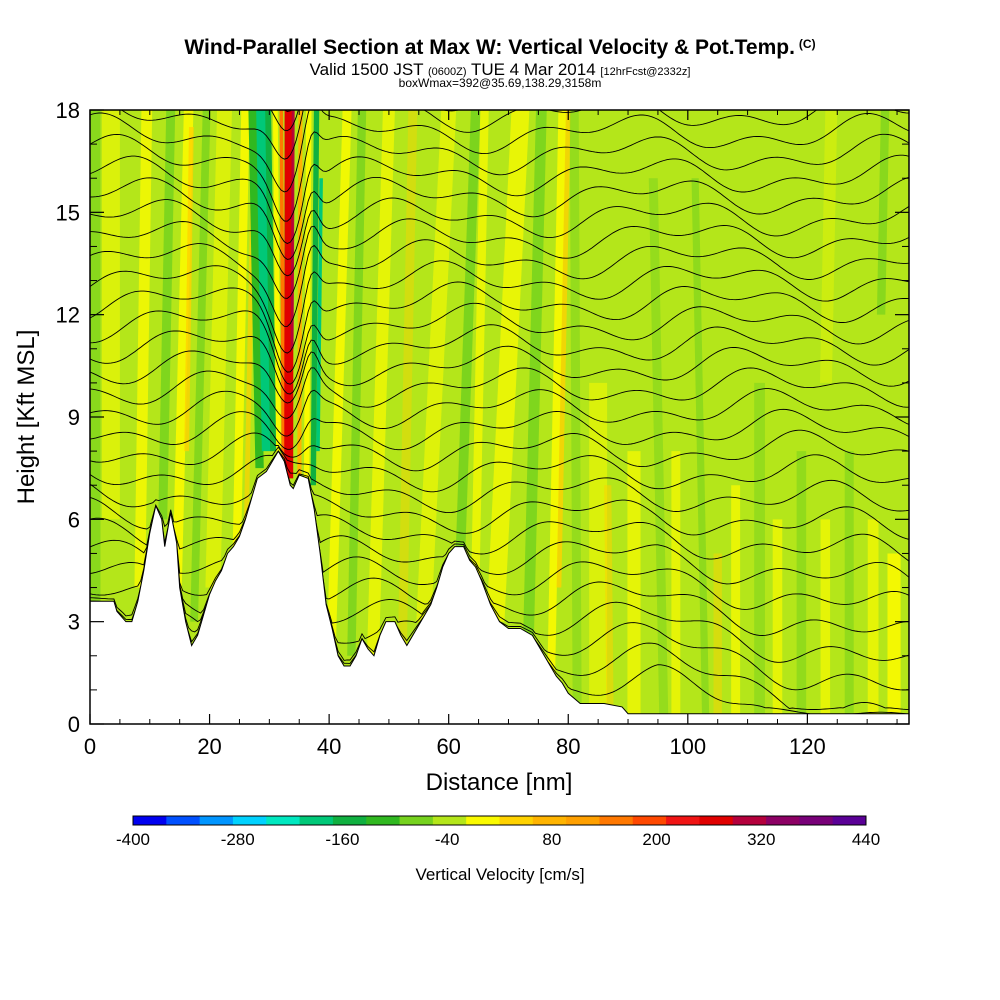 The height and width of the screenshot is (1000, 1000). Describe the element at coordinates (74, 724) in the screenshot. I see `y-tick-label: 0` at that location.